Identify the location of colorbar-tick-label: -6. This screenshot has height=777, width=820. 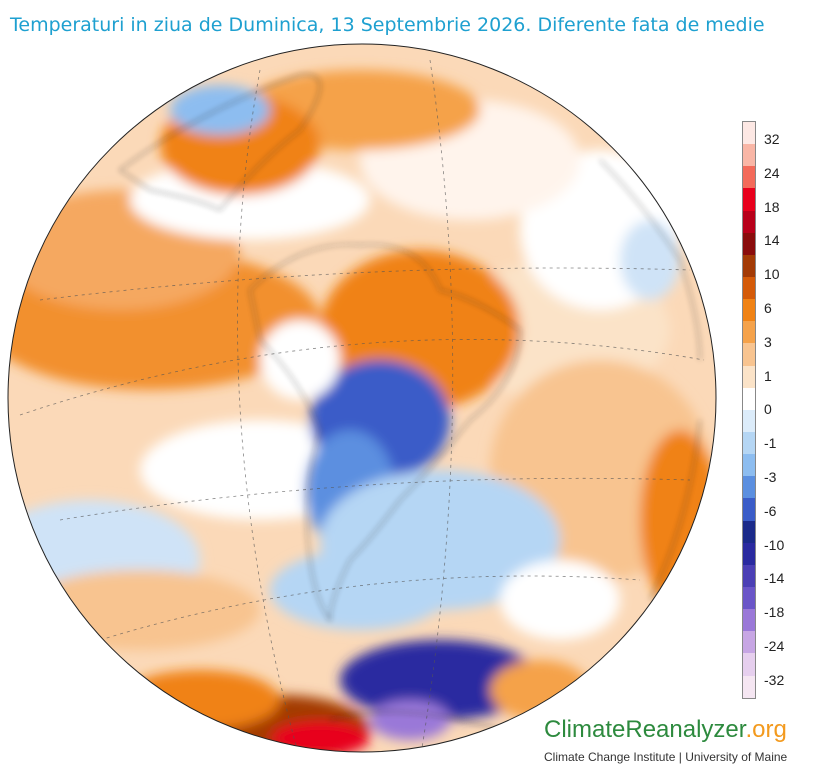
(770, 510).